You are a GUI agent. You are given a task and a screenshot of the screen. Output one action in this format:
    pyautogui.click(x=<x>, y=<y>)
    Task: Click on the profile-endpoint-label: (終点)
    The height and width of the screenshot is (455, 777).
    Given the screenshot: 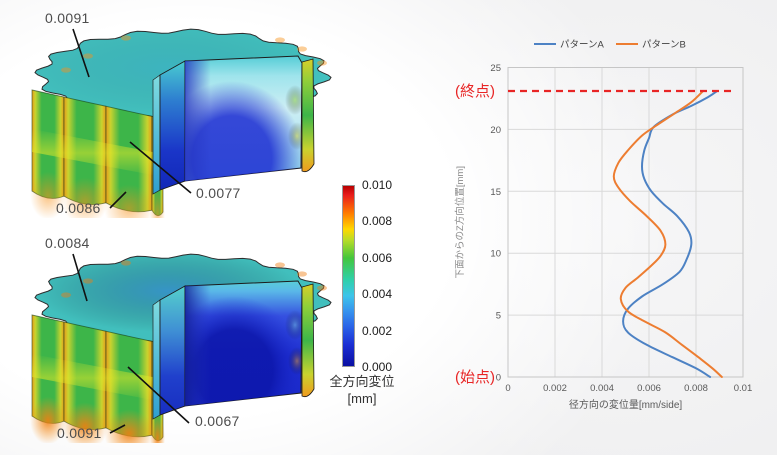 What is the action you would take?
    pyautogui.click(x=475, y=91)
    